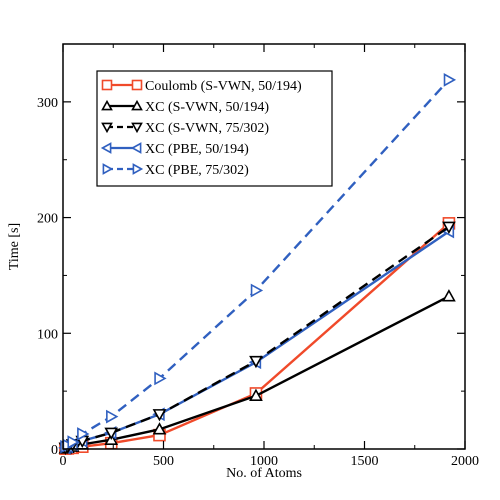 This screenshot has width=500, height=500. What do you see at coordinates (47, 219) in the screenshot?
I see `y-tick-label: 200` at bounding box center [47, 219].